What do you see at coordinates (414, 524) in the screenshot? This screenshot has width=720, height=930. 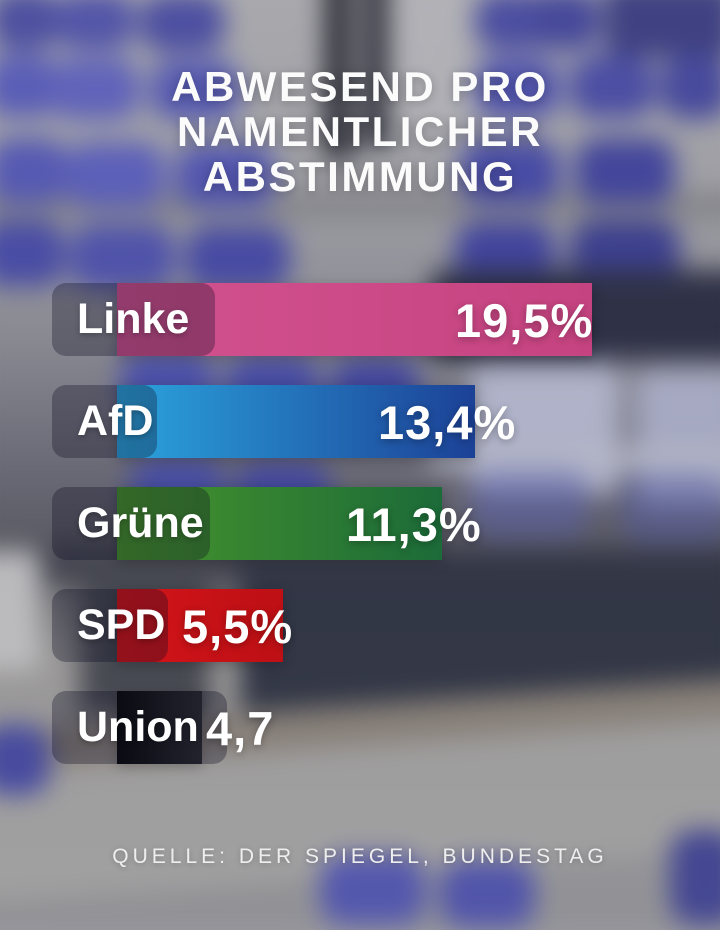 I see `value-label-gruene: 11,3%` at bounding box center [414, 524].